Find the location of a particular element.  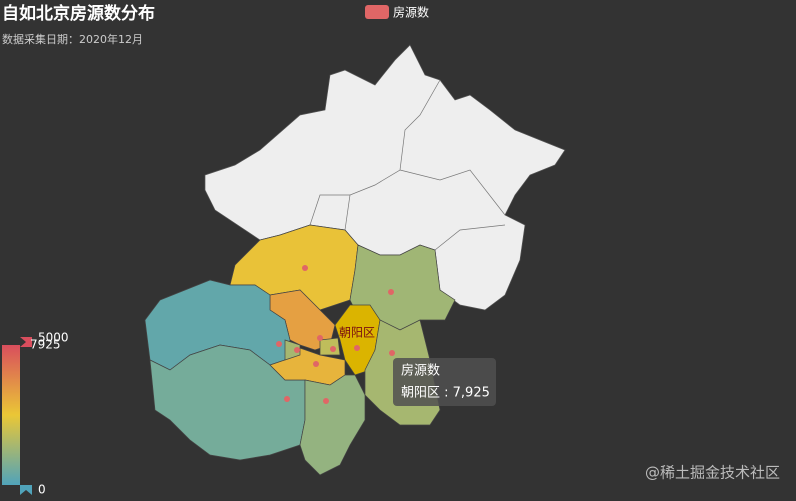

tooltip-box is located at coordinates (444, 382).